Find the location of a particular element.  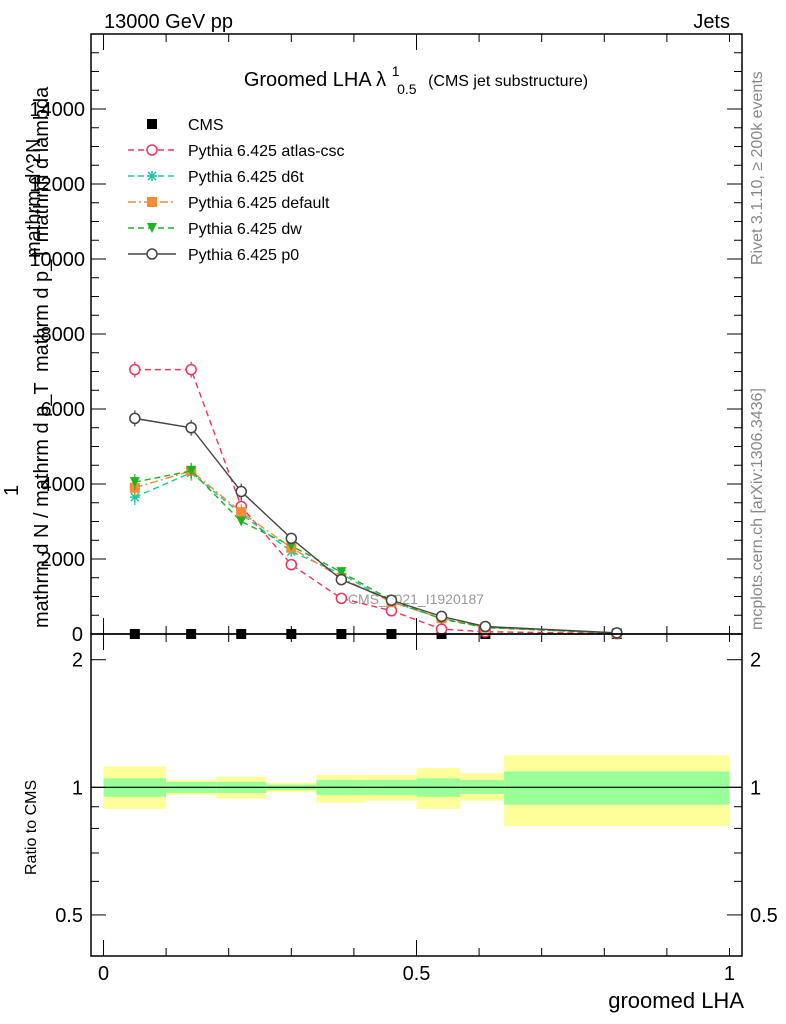

ratio-y-tick-label-left: 1 is located at coordinates (77, 788).